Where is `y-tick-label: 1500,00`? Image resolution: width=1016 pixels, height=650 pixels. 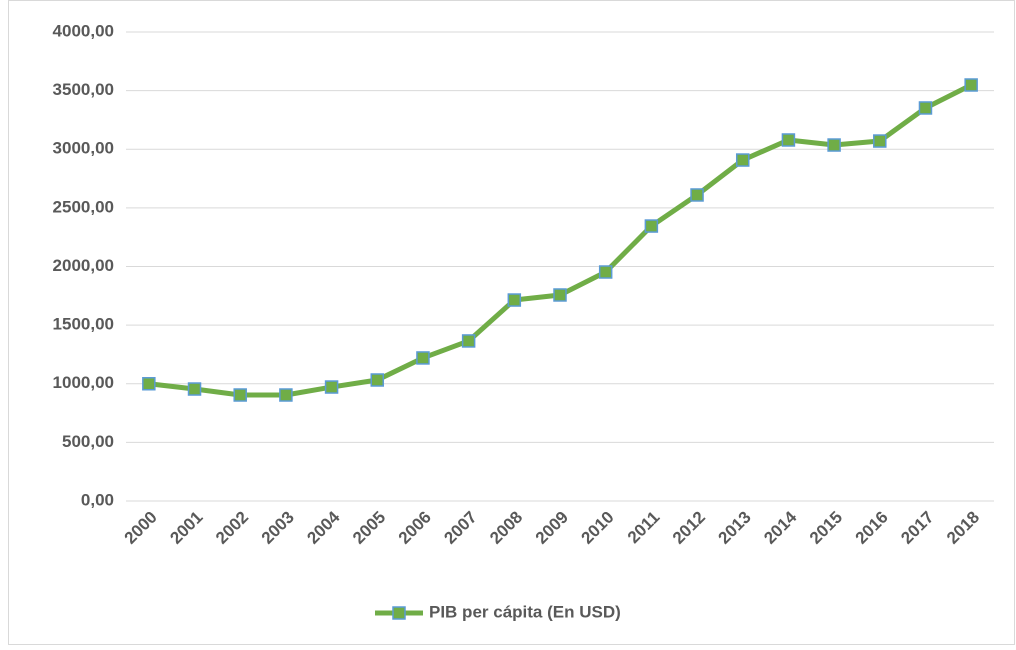
y-tick-label: 1500,00 is located at coordinates (83, 324).